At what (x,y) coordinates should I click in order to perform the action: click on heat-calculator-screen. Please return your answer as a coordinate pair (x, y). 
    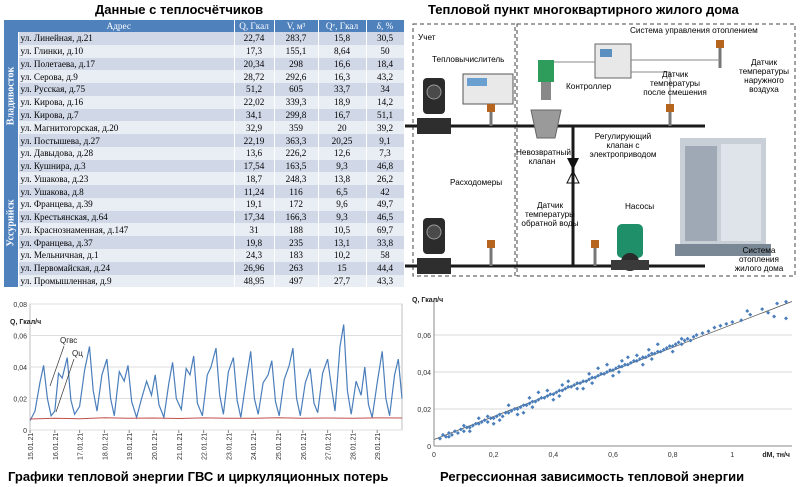
    Looking at the image, I should click on (477, 82).